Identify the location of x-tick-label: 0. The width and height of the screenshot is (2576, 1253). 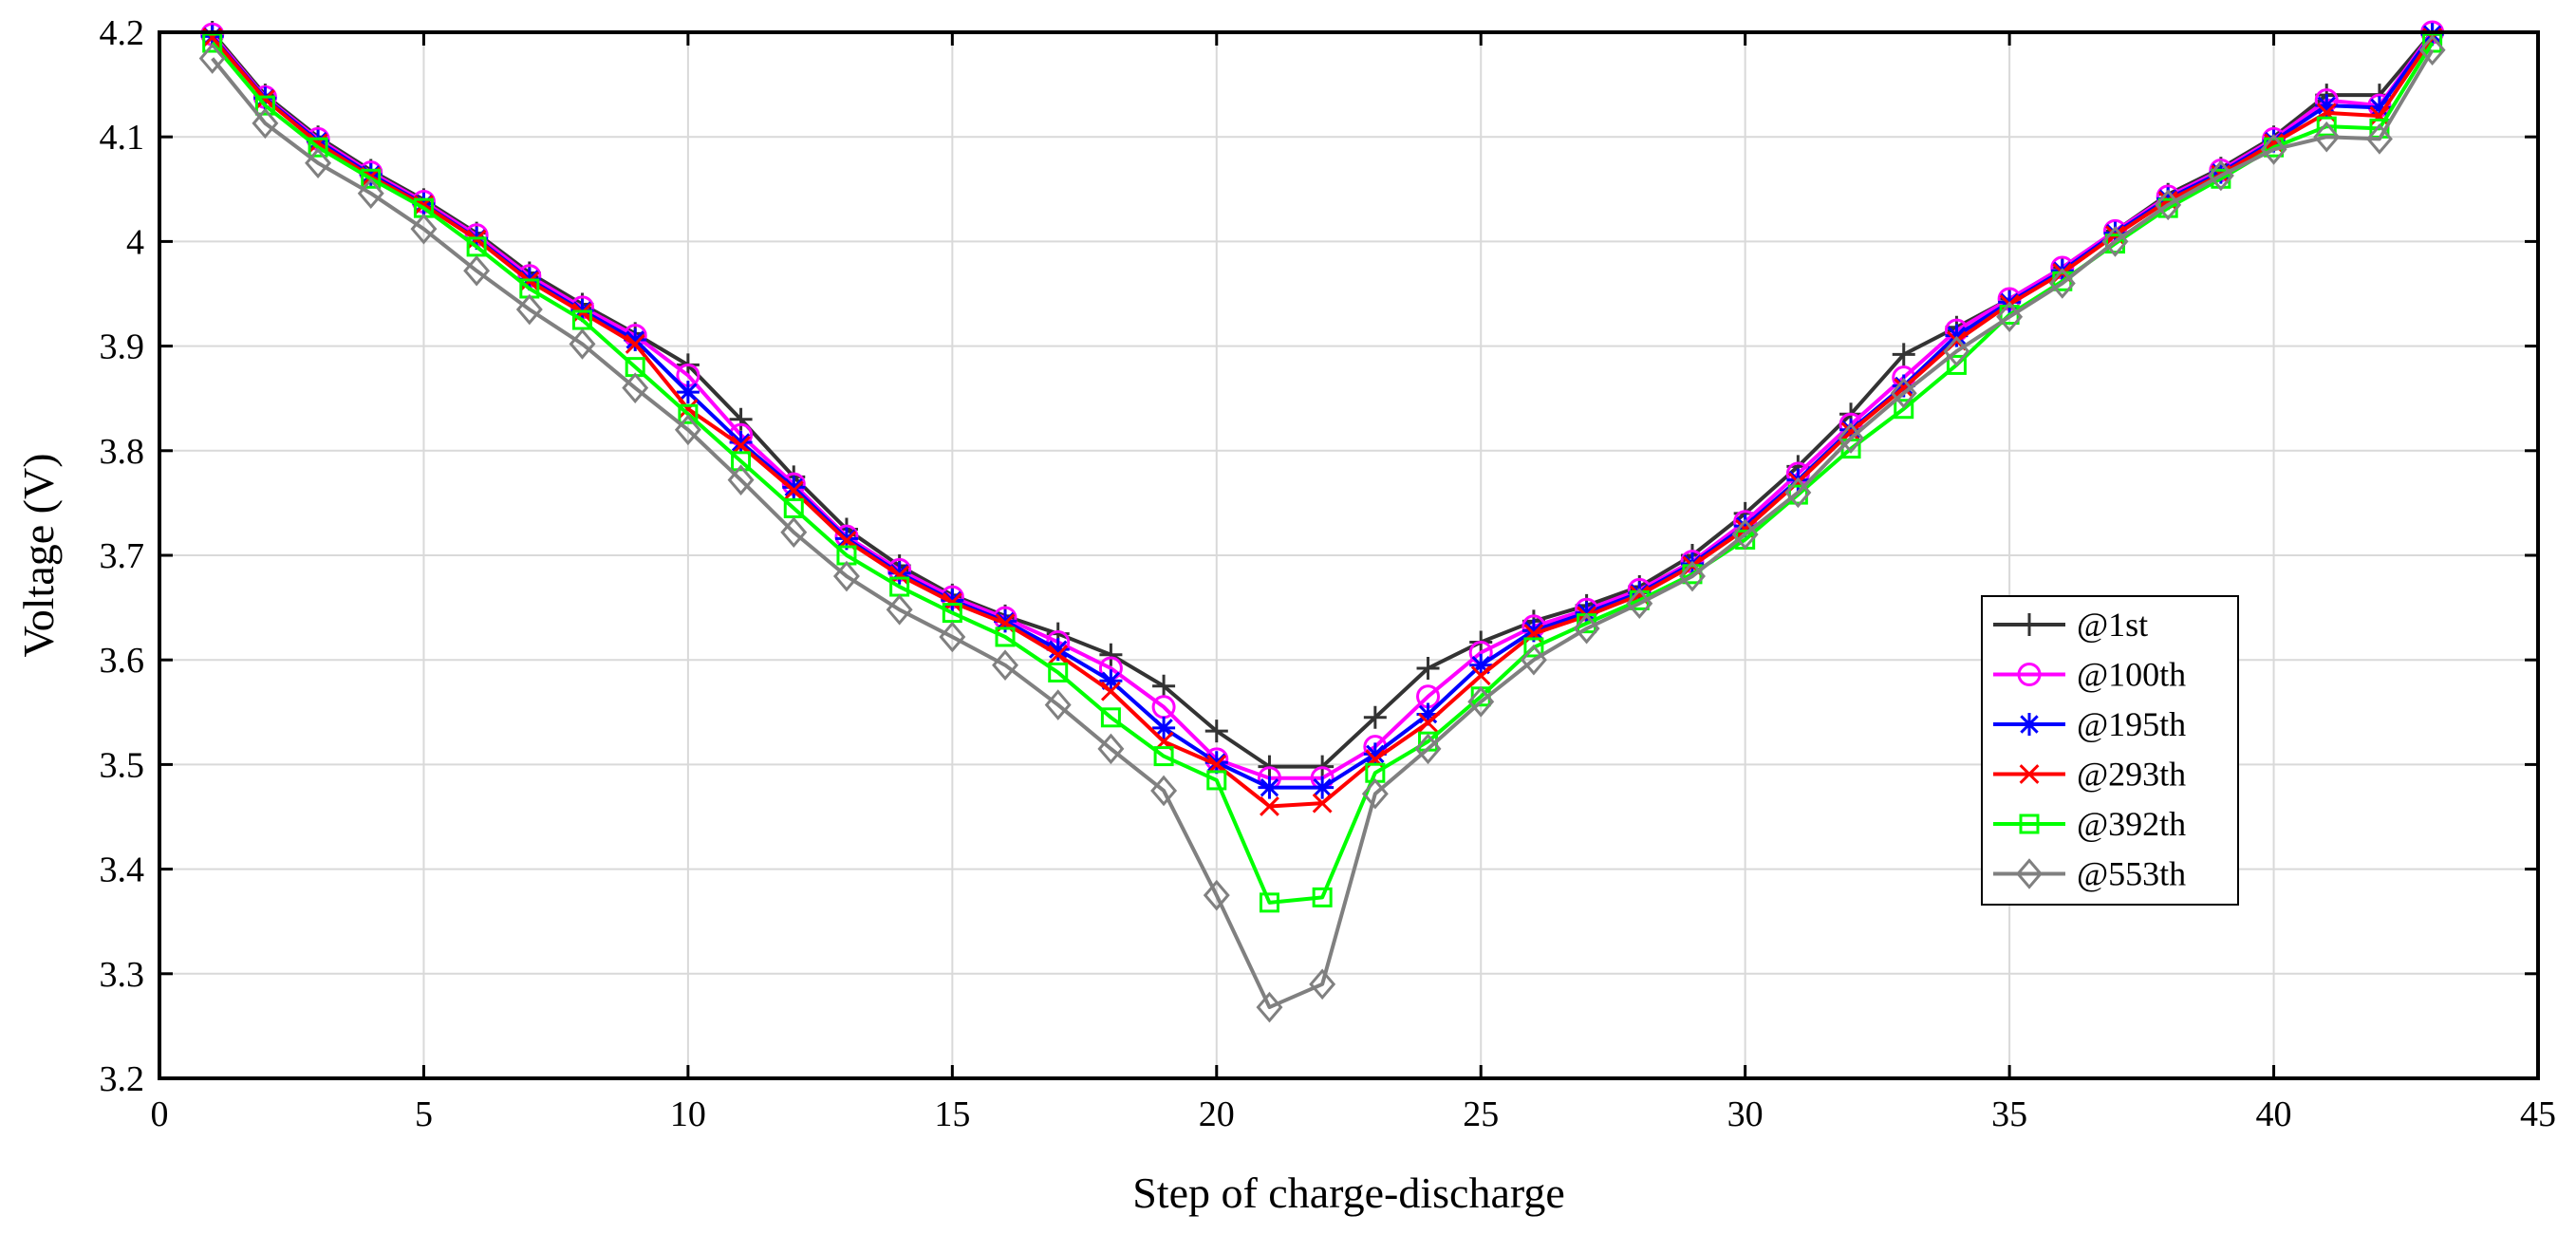
(160, 1114).